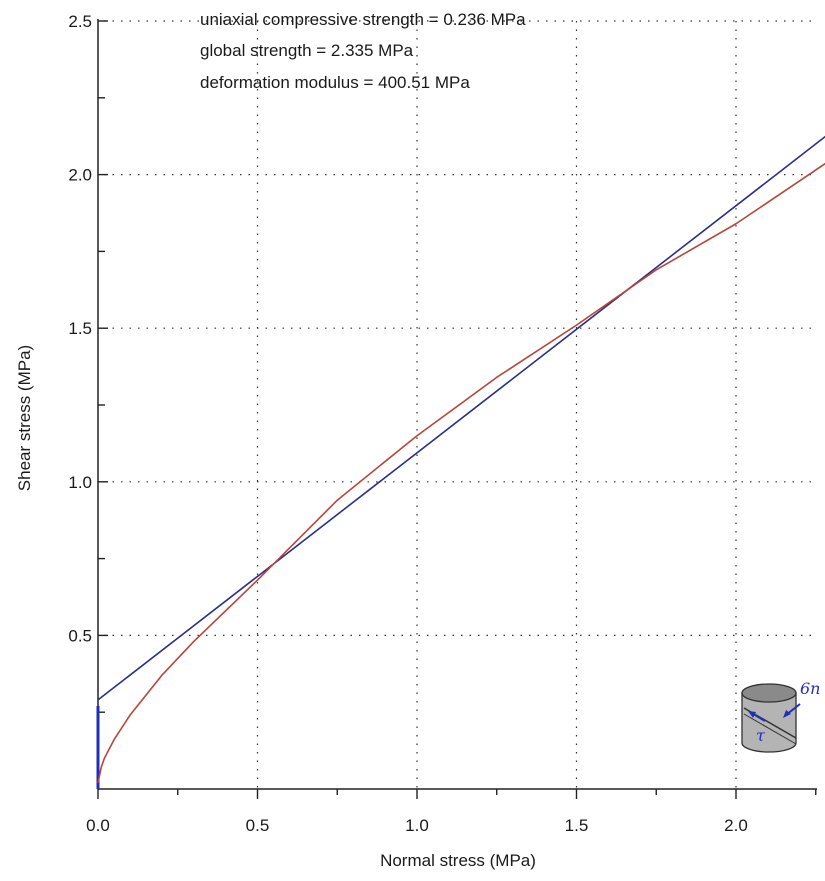 This screenshot has height=881, width=825. I want to click on x-tick-label: 0.0, so click(98, 825).